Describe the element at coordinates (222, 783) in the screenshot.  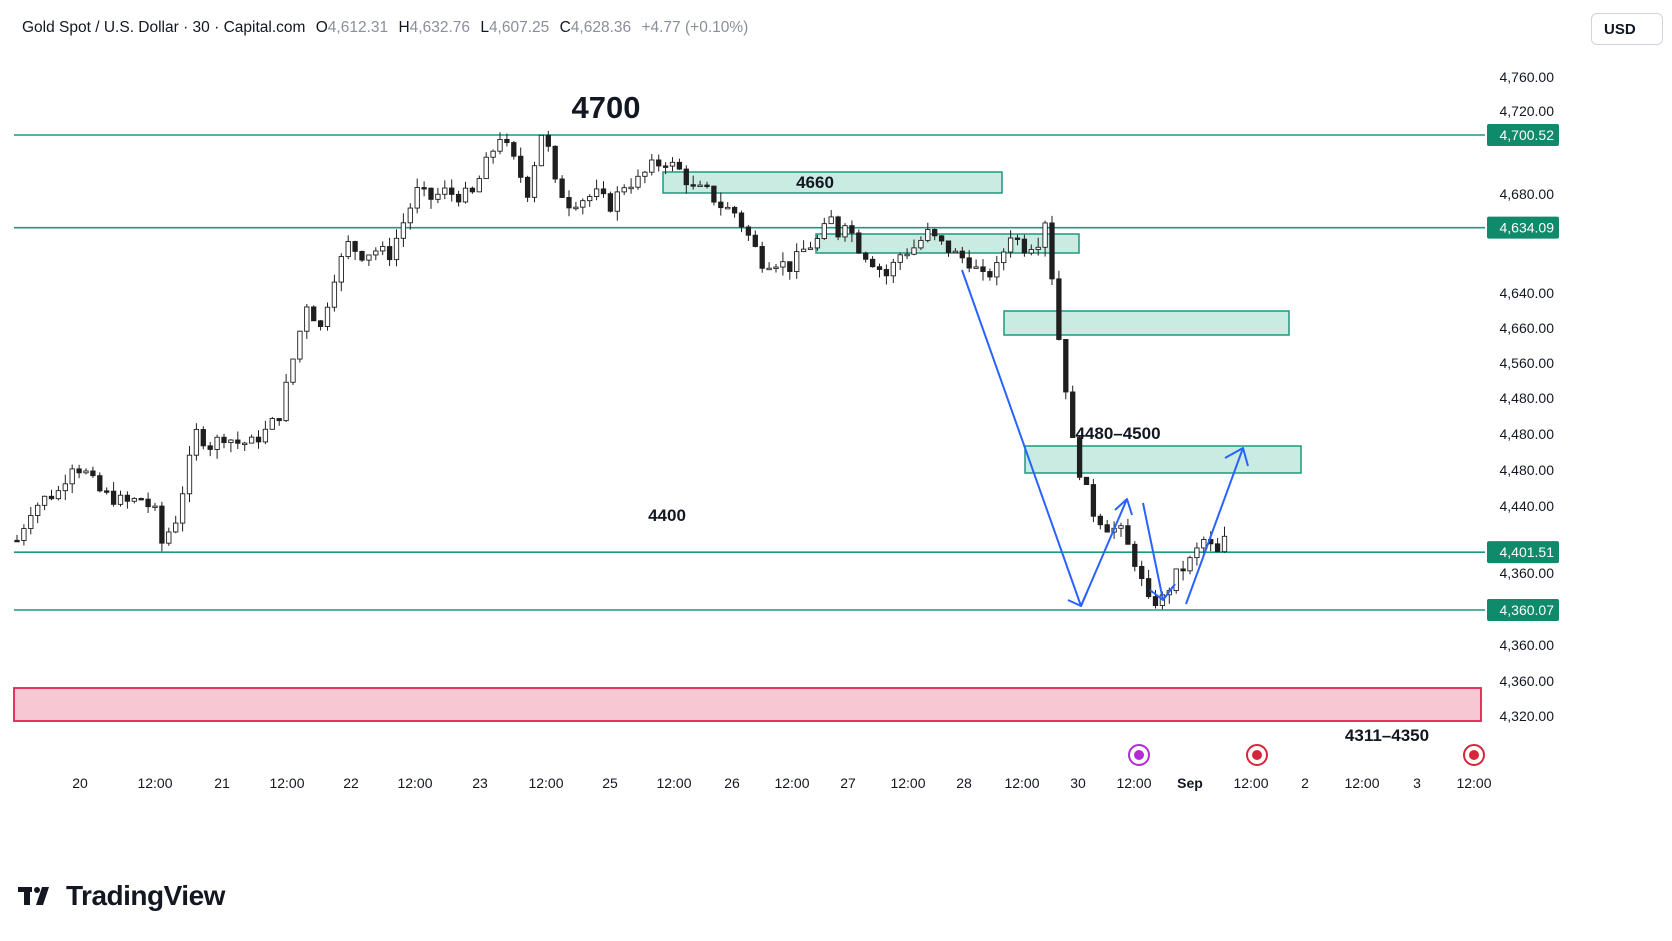
I see `time-axis-label: 21` at that location.